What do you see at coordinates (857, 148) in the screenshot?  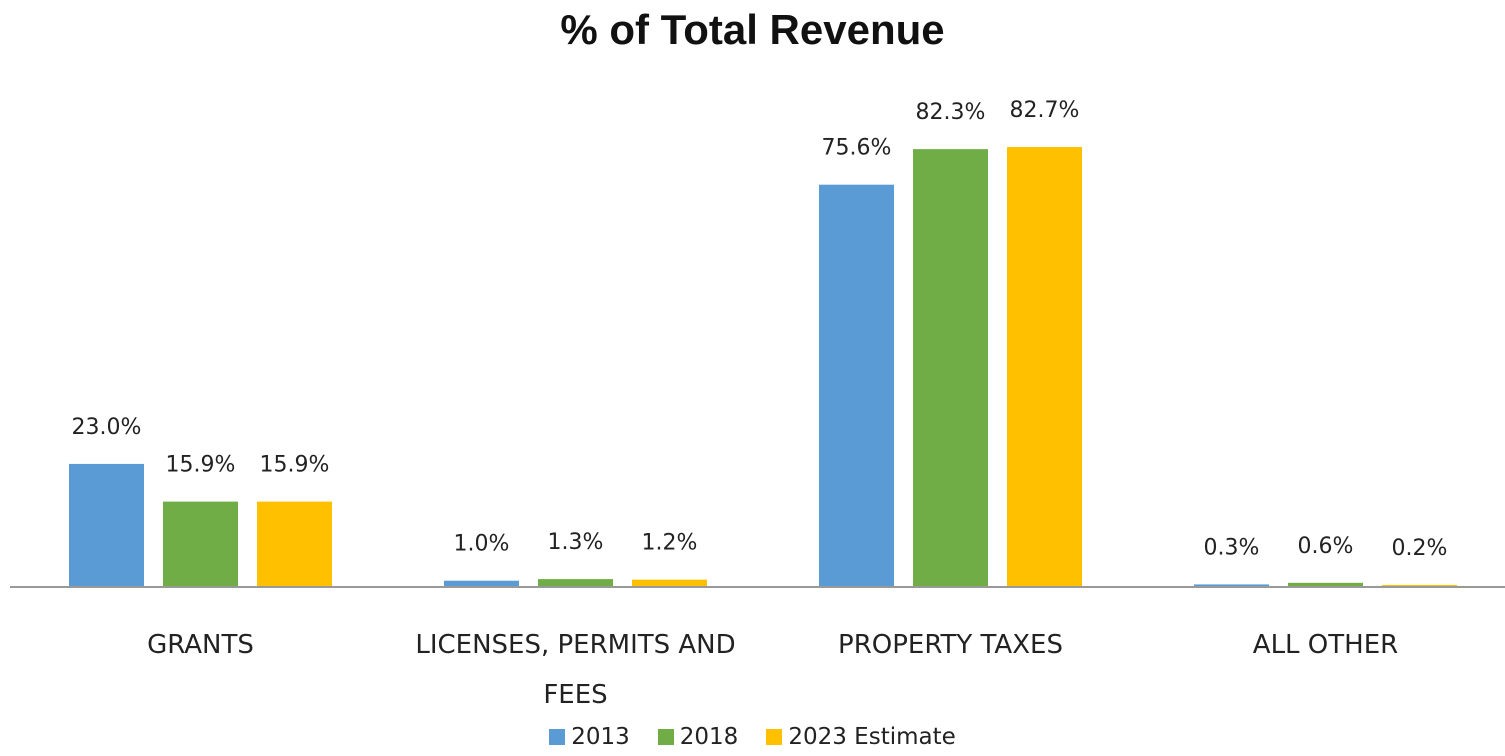 I see `data-label: 75.6%` at bounding box center [857, 148].